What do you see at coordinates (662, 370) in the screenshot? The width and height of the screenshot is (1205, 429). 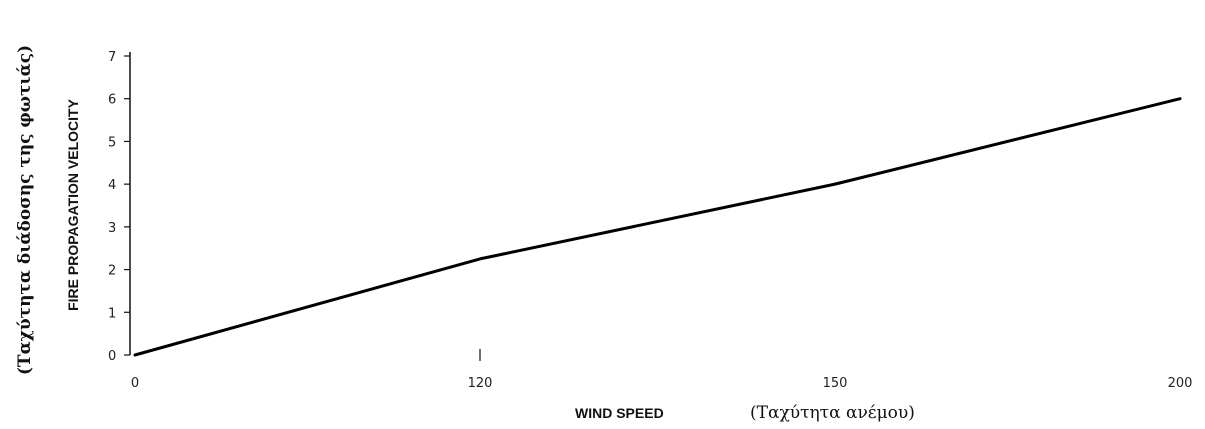 I see `x-ticks: 0 120 150 200` at bounding box center [662, 370].